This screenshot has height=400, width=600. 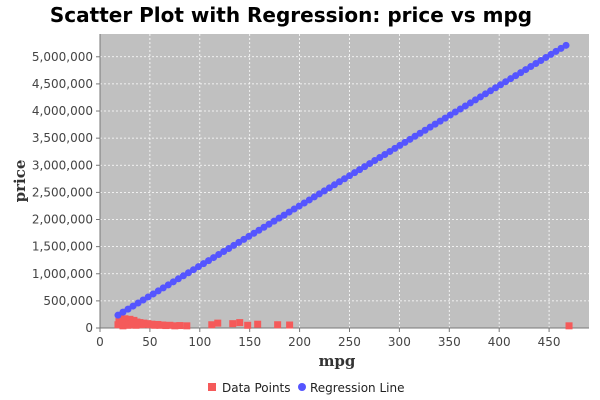 What do you see at coordinates (249, 342) in the screenshot?
I see `x-tick-label: 150` at bounding box center [249, 342].